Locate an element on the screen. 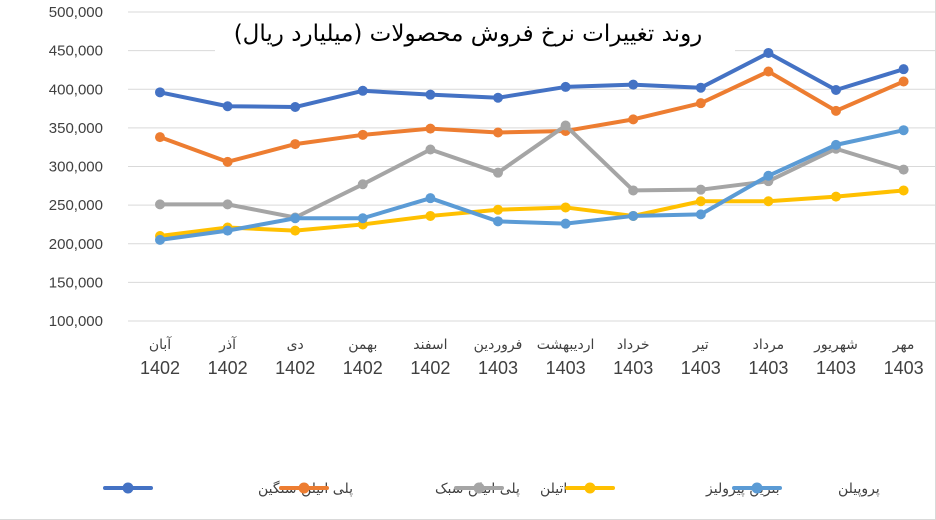  y-tick-label: 500,000 is located at coordinates (76, 12).